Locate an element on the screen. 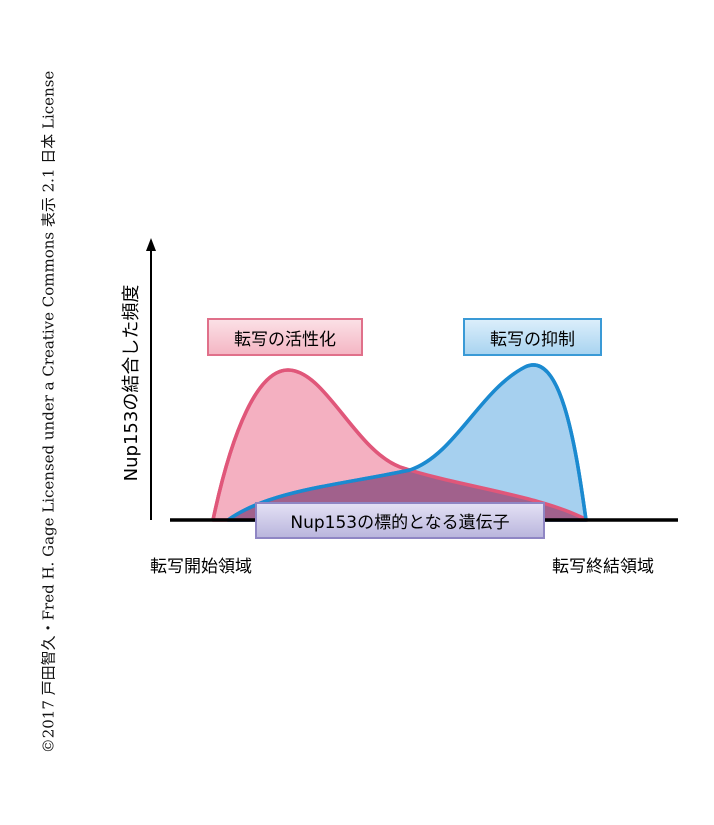 This screenshot has width=714, height=825. activation-label: 転写の活性化 is located at coordinates (285, 339).